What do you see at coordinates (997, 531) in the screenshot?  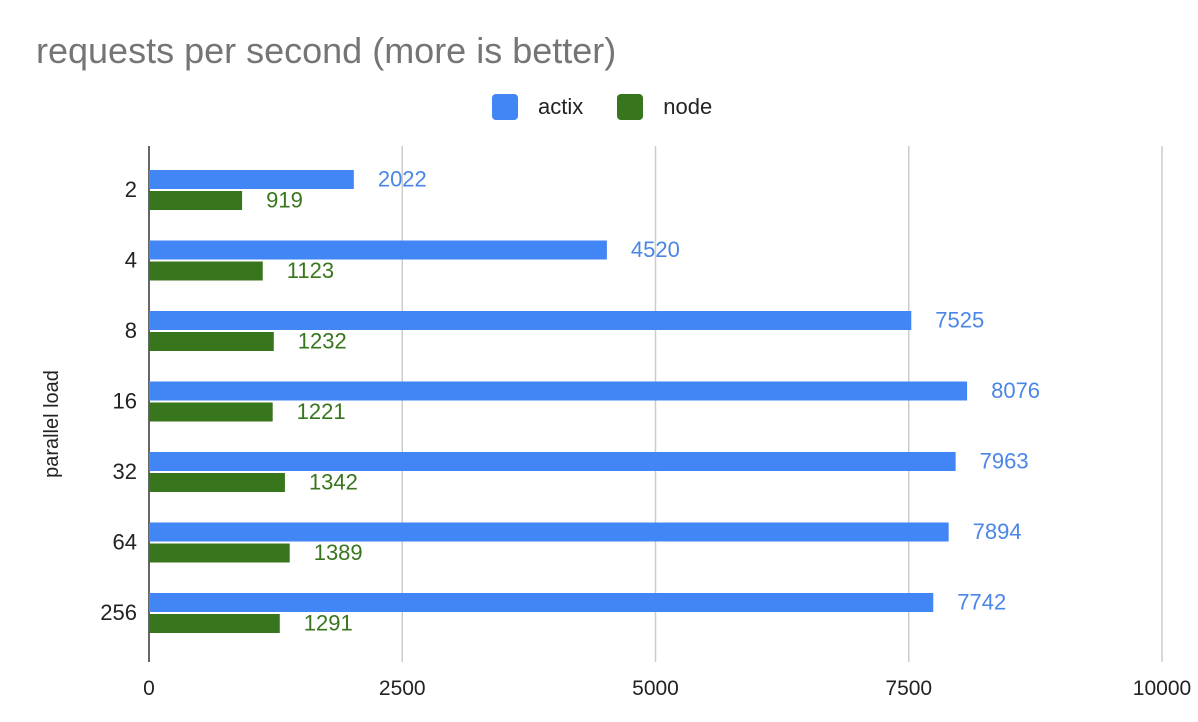 I see `data-label-actix: 7894` at bounding box center [997, 531].